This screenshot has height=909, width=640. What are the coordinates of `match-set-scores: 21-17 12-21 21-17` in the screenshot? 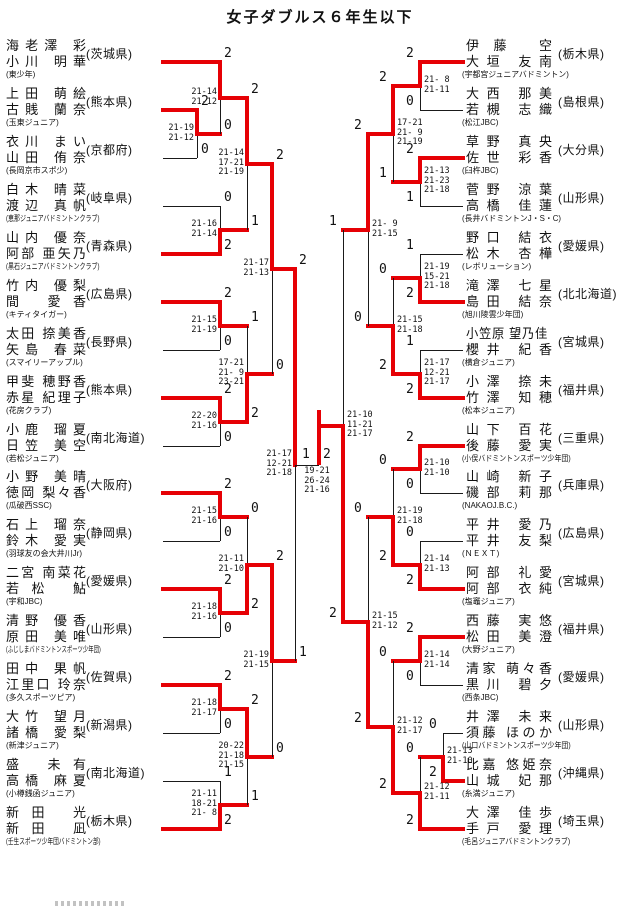 It's located at (437, 373).